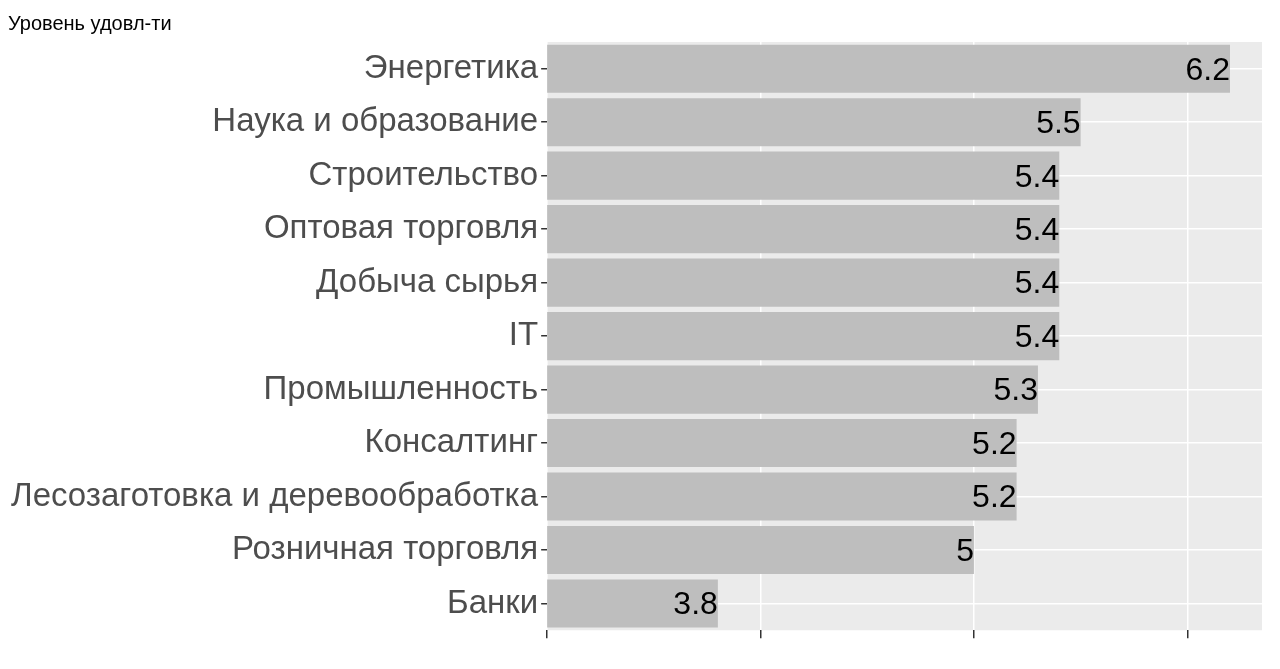 The width and height of the screenshot is (1280, 669). I want to click on y-tick-label: Консалтинг, so click(451, 441).